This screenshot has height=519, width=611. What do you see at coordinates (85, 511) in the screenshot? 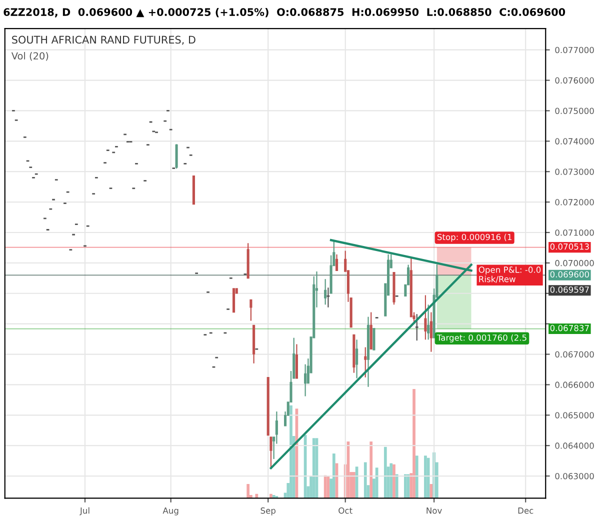
I see `x-tick-label: Jul` at bounding box center [85, 511].